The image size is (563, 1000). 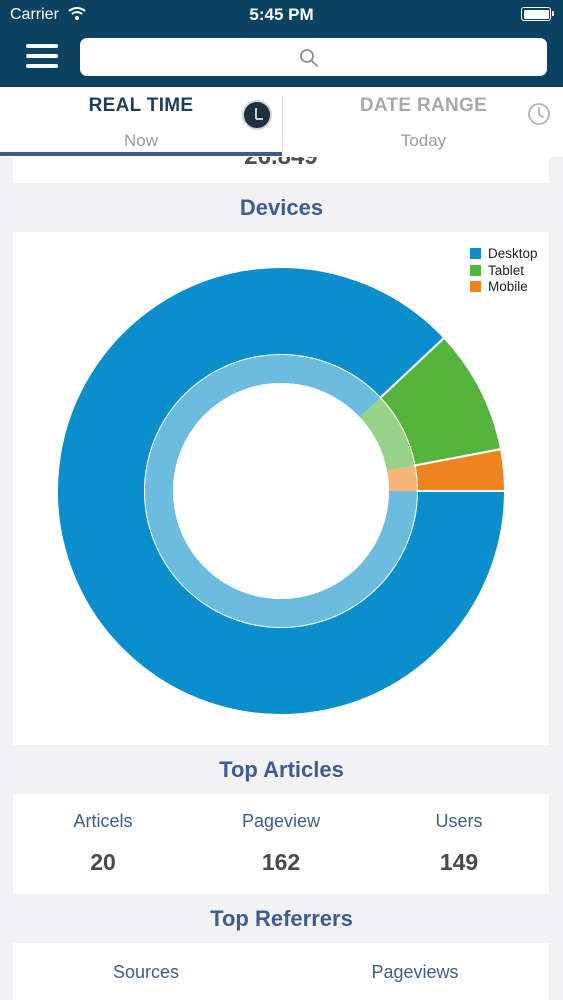 I want to click on tab-real-time-title: REAL TIME, so click(x=141, y=105).